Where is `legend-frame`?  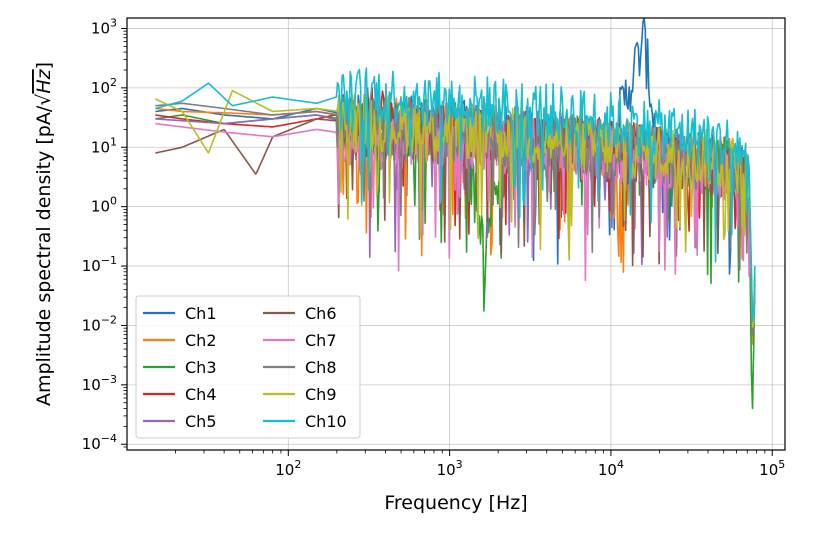
legend-frame is located at coordinates (248, 367).